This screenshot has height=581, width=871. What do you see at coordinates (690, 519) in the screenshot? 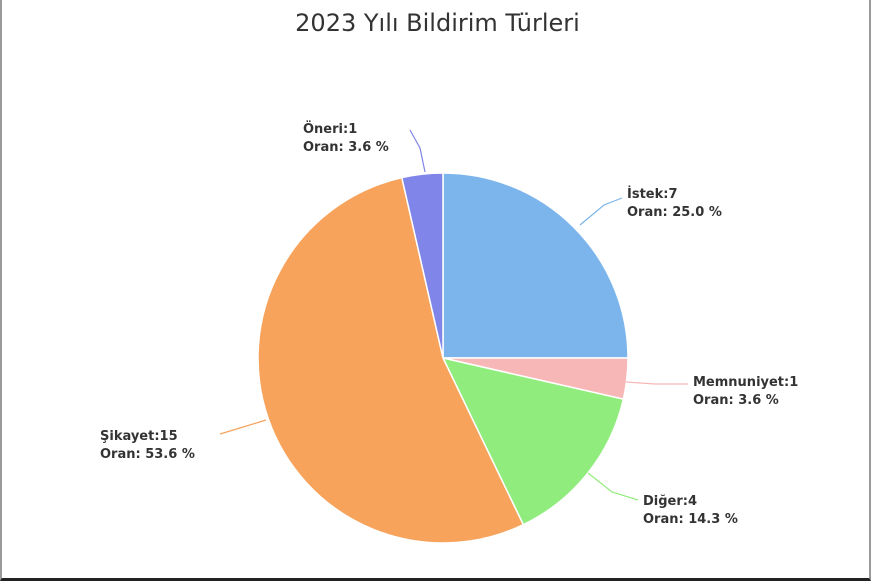
I see `slice-label-percent-3: Oran: 14.3 %` at bounding box center [690, 519].